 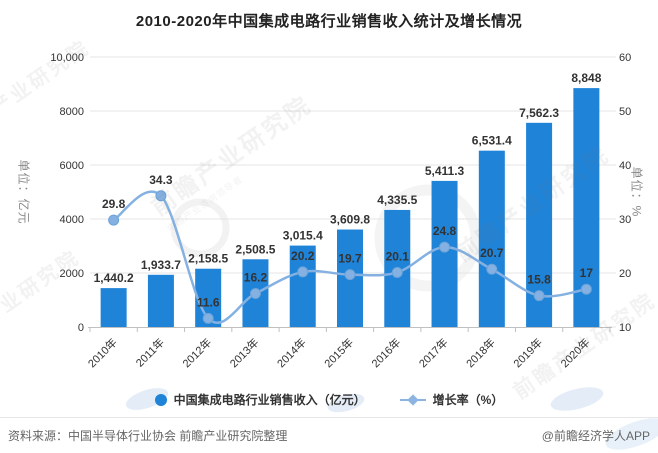 What do you see at coordinates (539, 296) in the screenshot?
I see `point-2019年` at bounding box center [539, 296].